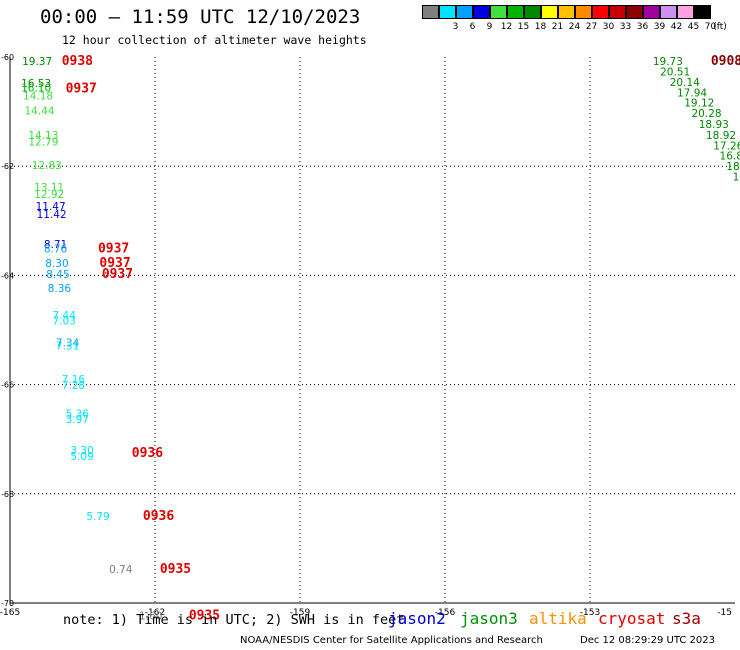 The width and height of the screenshot is (740, 650). I want to click on wave-height-label: 11.42, so click(52, 215).